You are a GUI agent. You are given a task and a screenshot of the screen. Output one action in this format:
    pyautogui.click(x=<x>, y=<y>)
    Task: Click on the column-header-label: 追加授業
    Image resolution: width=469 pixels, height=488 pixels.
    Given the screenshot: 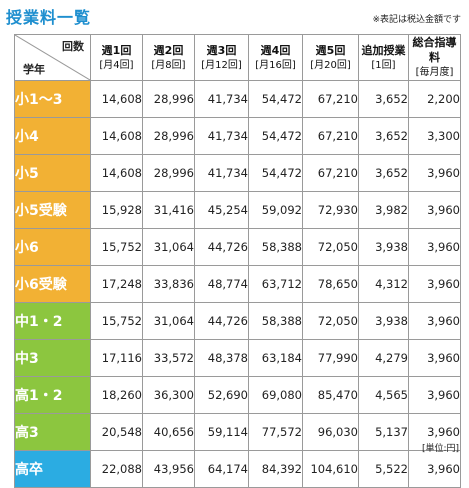 What is the action you would take?
    pyautogui.click(x=383, y=50)
    